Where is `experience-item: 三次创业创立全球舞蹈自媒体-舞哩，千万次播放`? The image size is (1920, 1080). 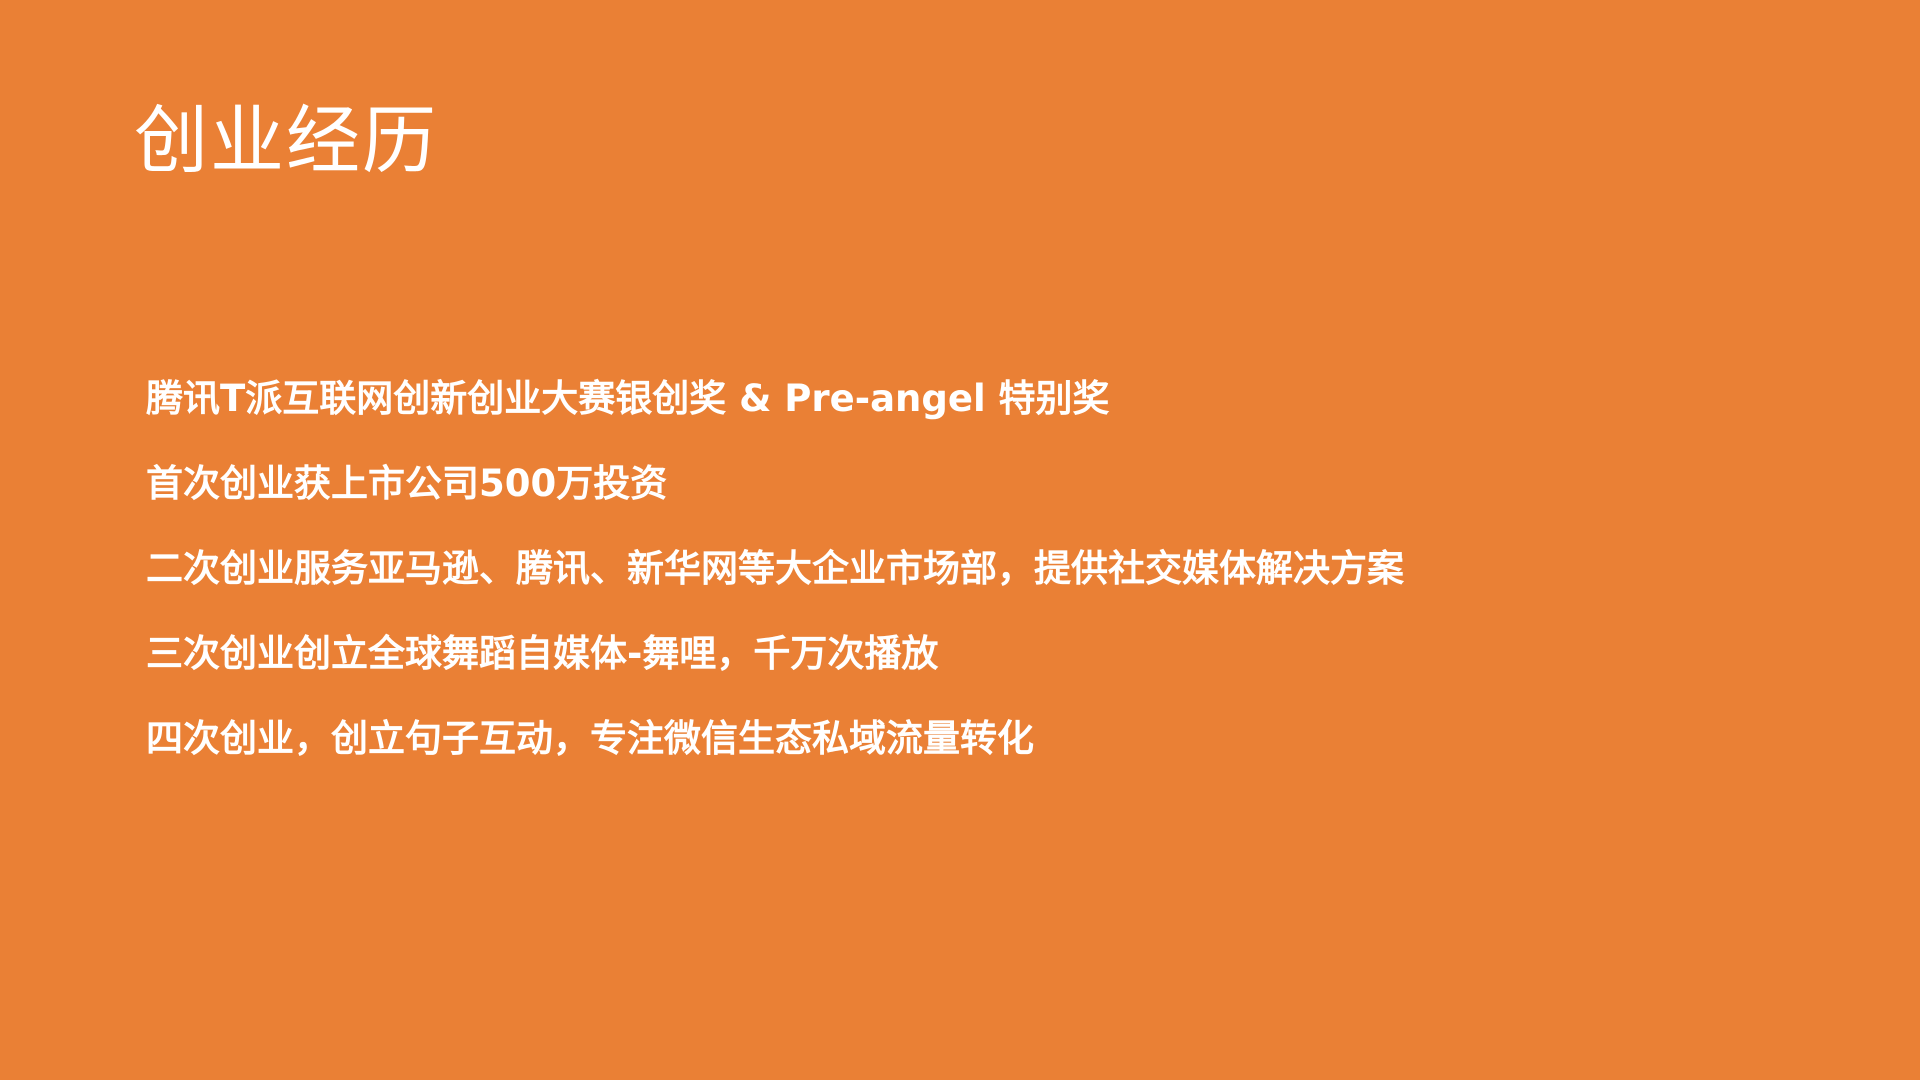
experience-item: 三次创业创立全球舞蹈自媒体-舞哩，千万次播放 is located at coordinates (542, 653).